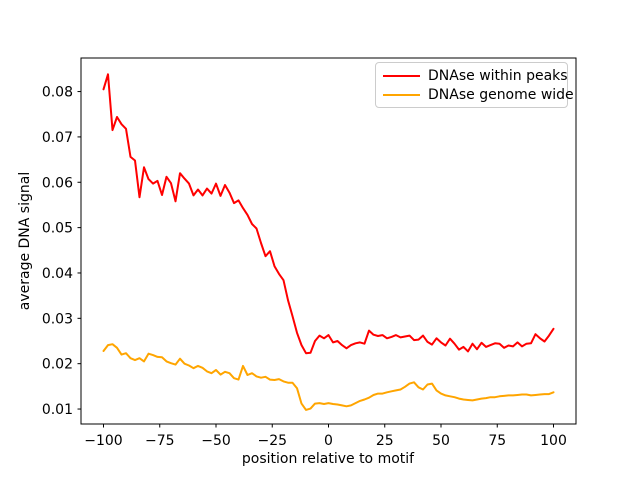  What do you see at coordinates (328, 459) in the screenshot?
I see `x-axis-title: position relative to motif` at bounding box center [328, 459].